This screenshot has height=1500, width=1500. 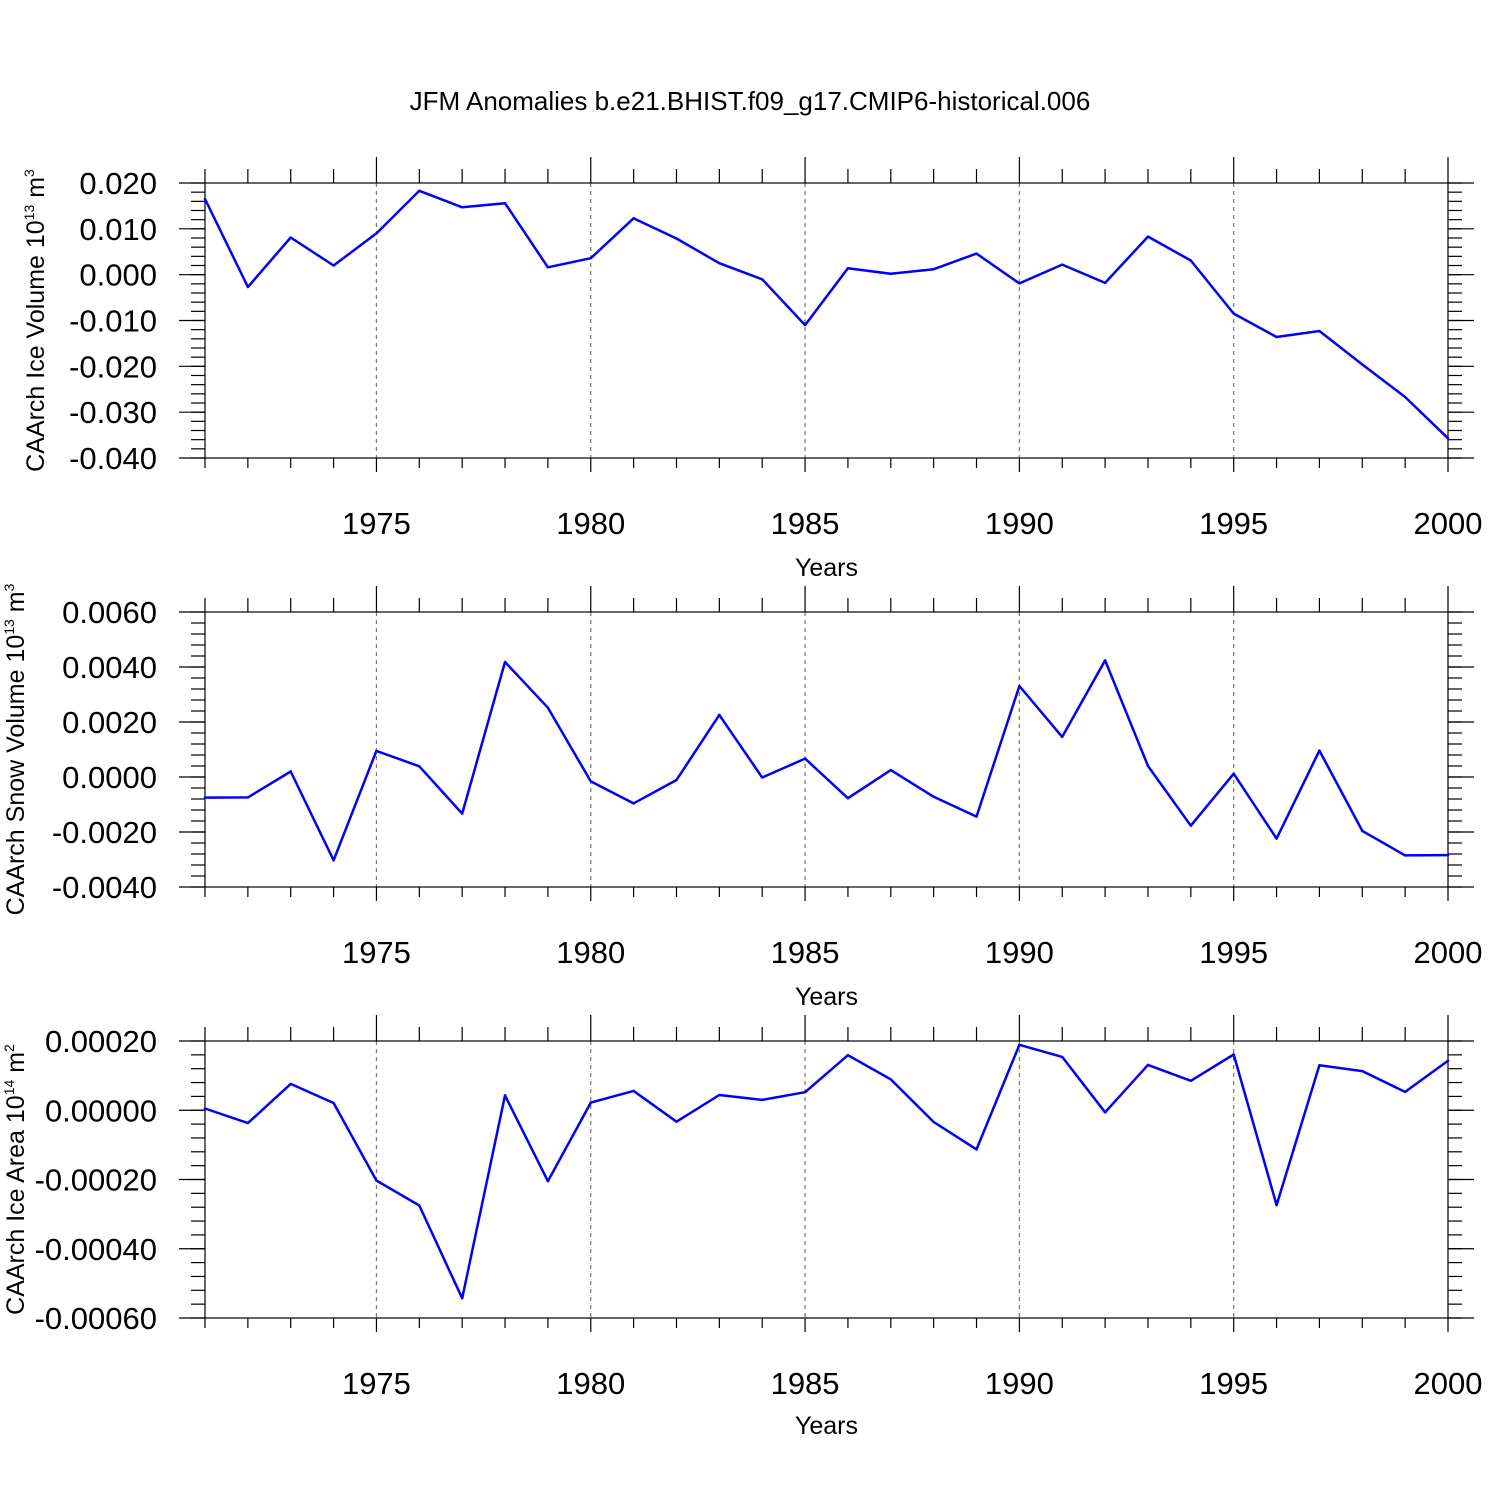 I want to click on data-point-1976, so click(x=419, y=766).